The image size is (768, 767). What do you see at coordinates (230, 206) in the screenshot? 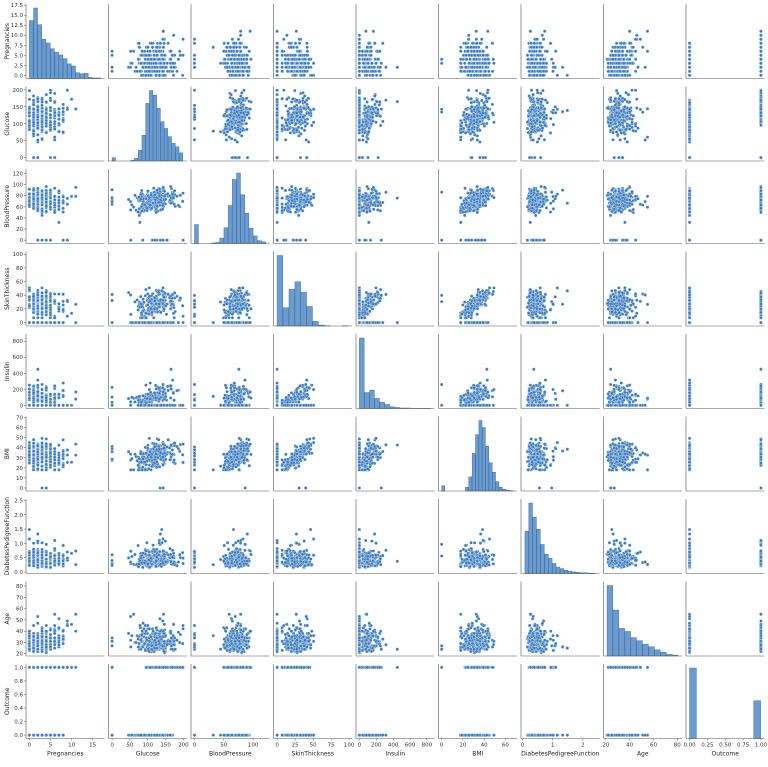
I see `panel-BloodPressure-vs-BloodPressure` at bounding box center [230, 206].